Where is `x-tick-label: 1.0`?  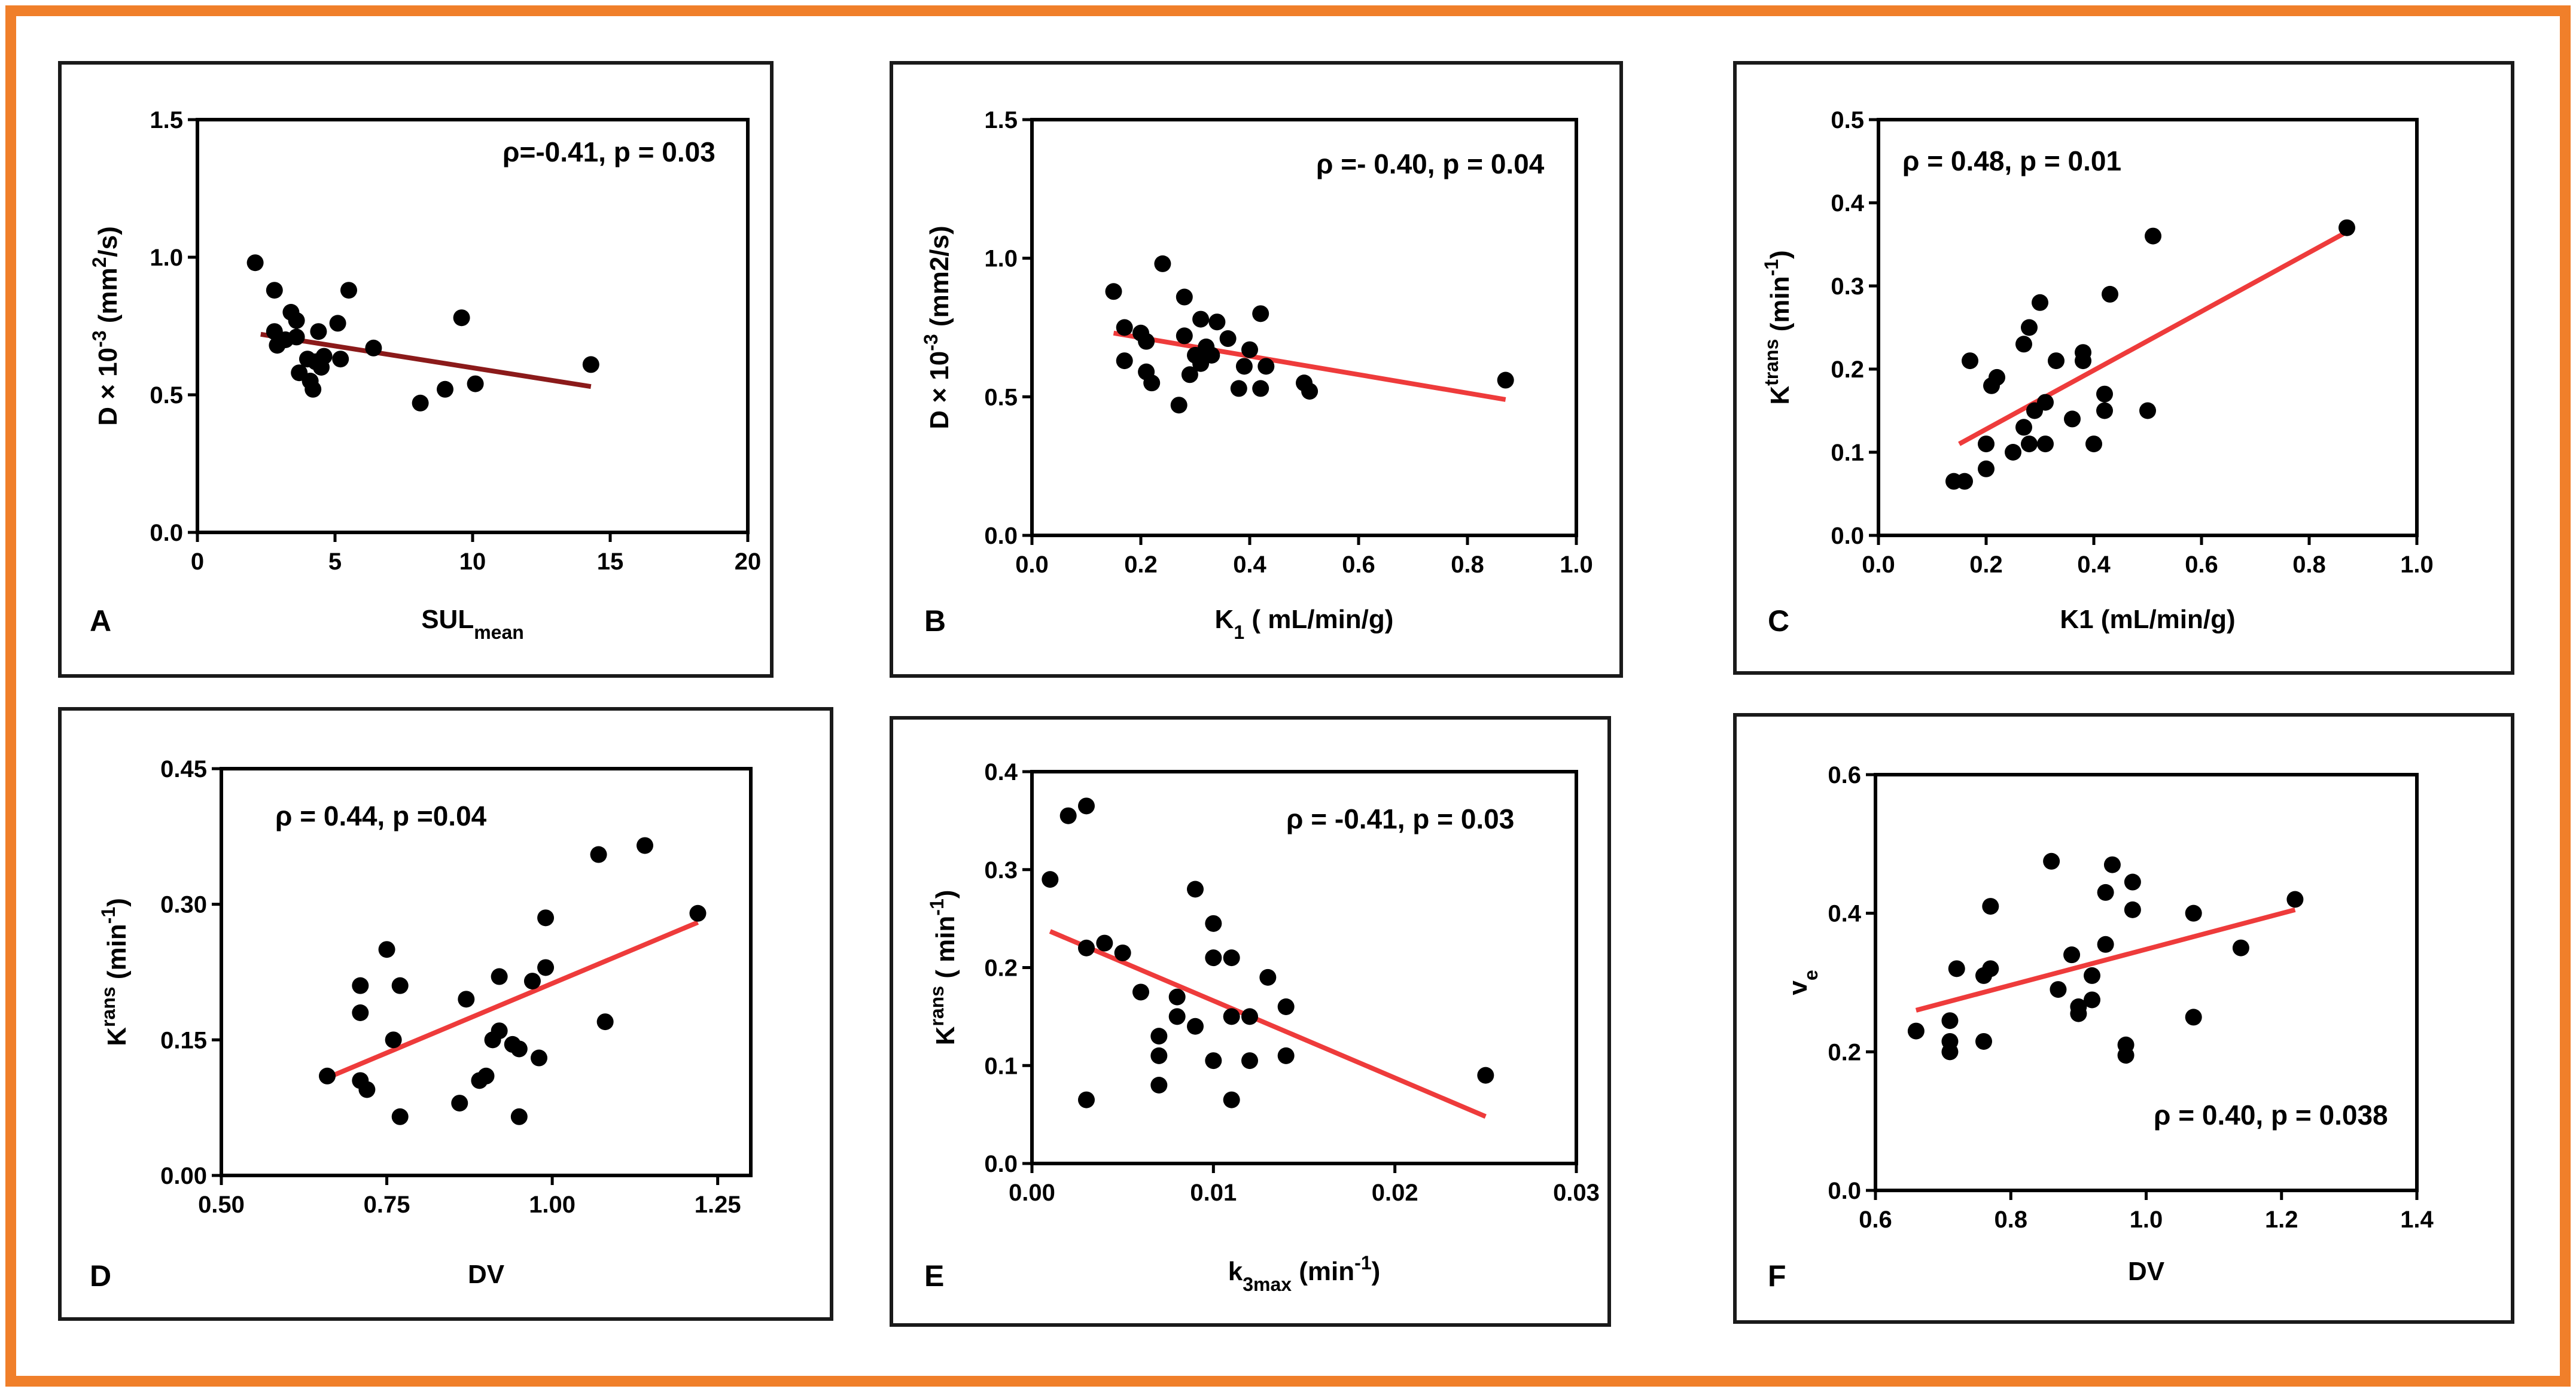 x-tick-label: 1.0 is located at coordinates (2146, 1220).